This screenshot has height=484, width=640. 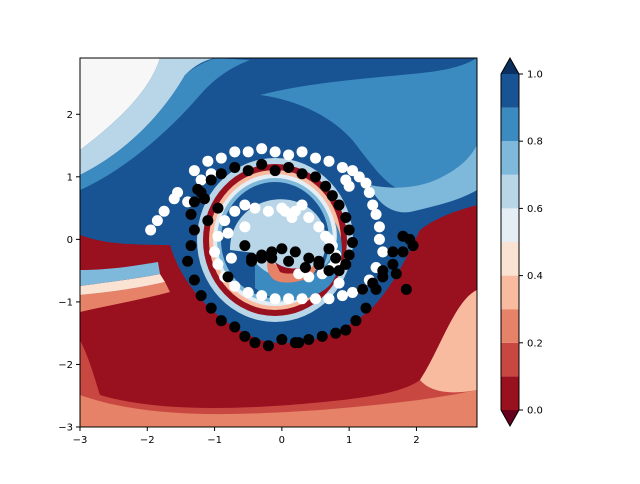 What do you see at coordinates (535, 75) in the screenshot?
I see `colorbar-tick-label: 1.0` at bounding box center [535, 75].